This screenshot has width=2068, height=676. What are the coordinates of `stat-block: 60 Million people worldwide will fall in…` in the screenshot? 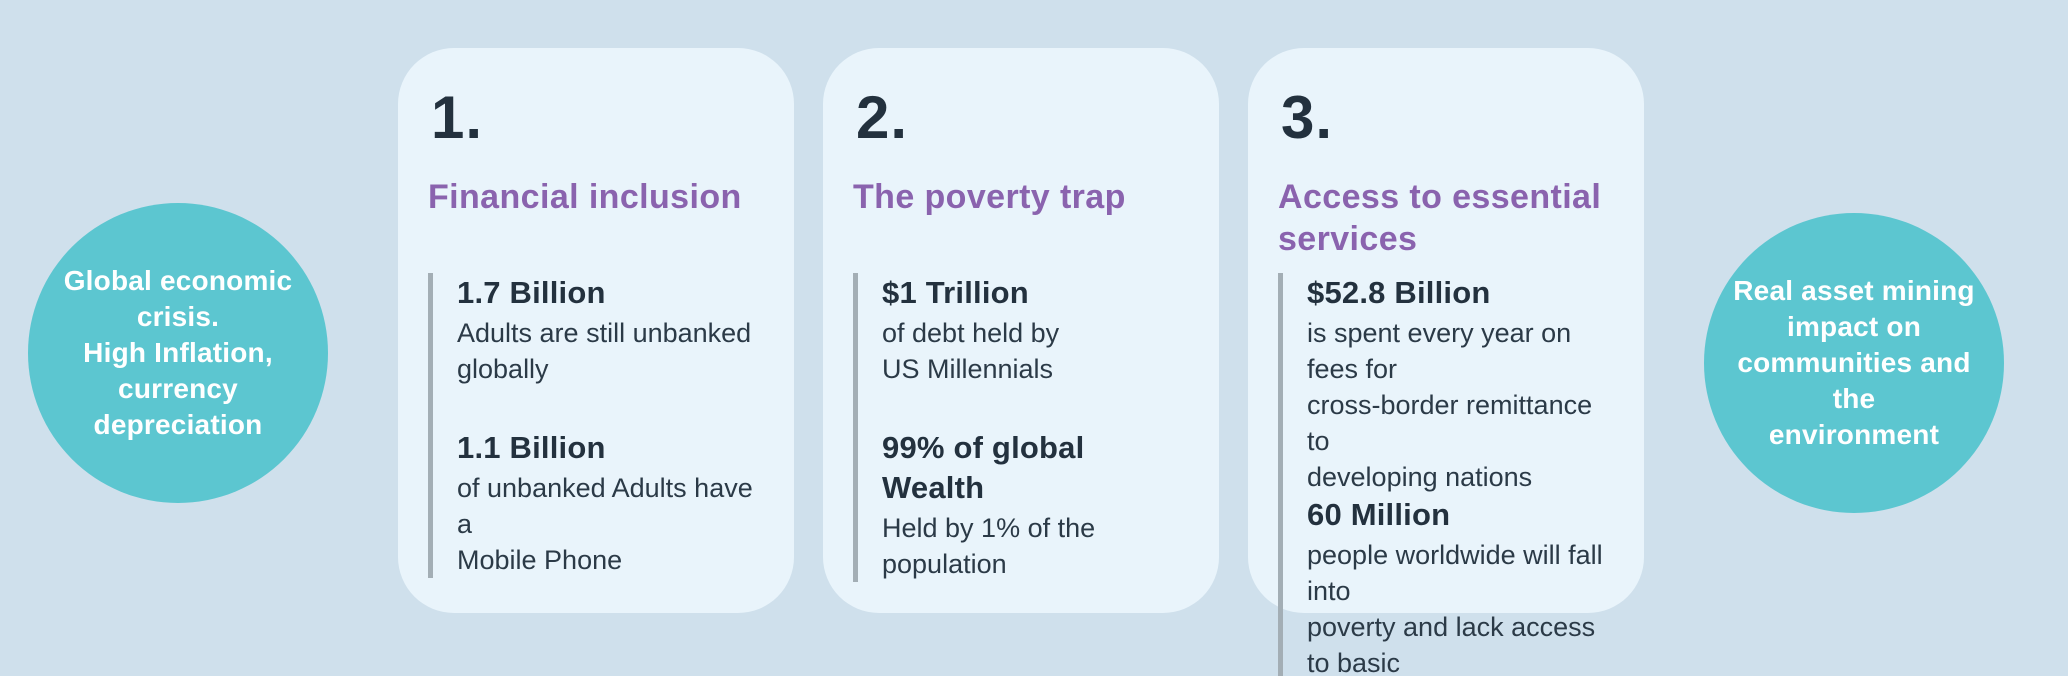 It's located at (1442, 585).